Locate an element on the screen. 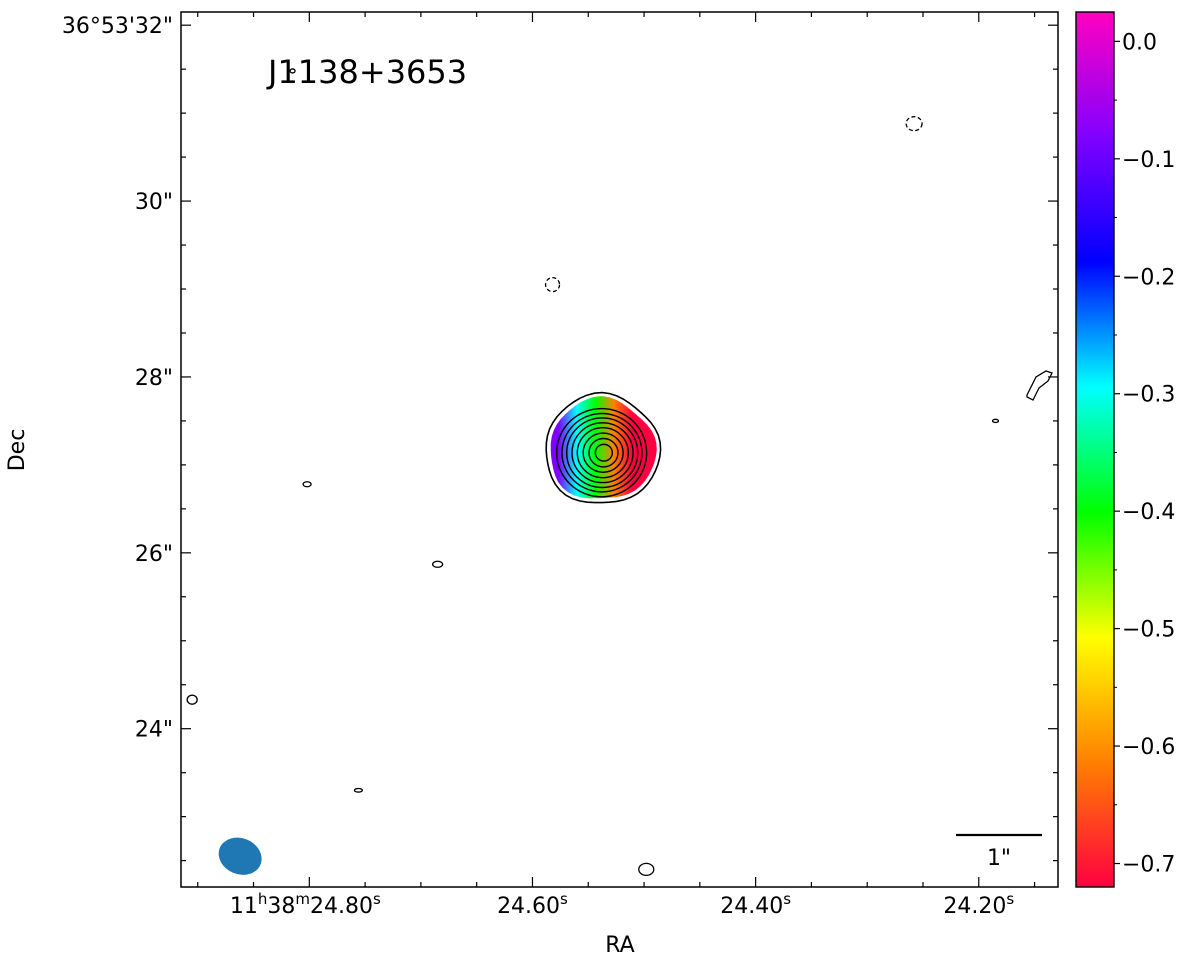 The width and height of the screenshot is (1200, 959). colorbar-tick-label: −0.1 is located at coordinates (1148, 160).